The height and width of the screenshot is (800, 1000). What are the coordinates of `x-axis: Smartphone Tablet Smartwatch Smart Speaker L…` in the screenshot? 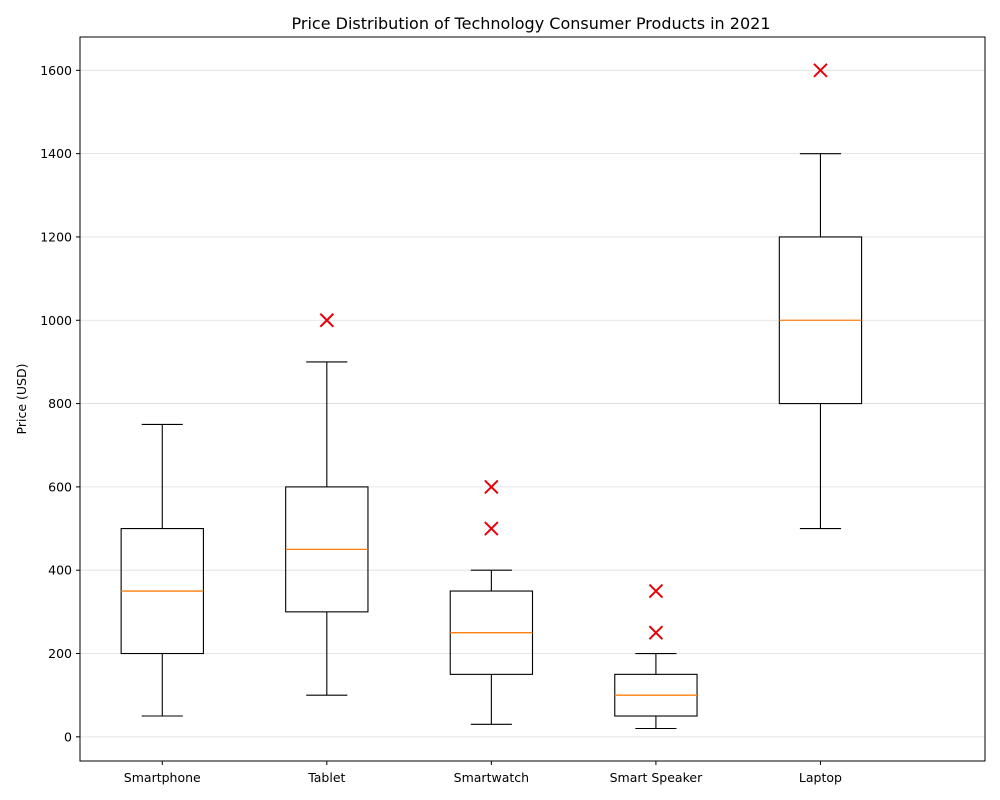 It's located at (483, 773).